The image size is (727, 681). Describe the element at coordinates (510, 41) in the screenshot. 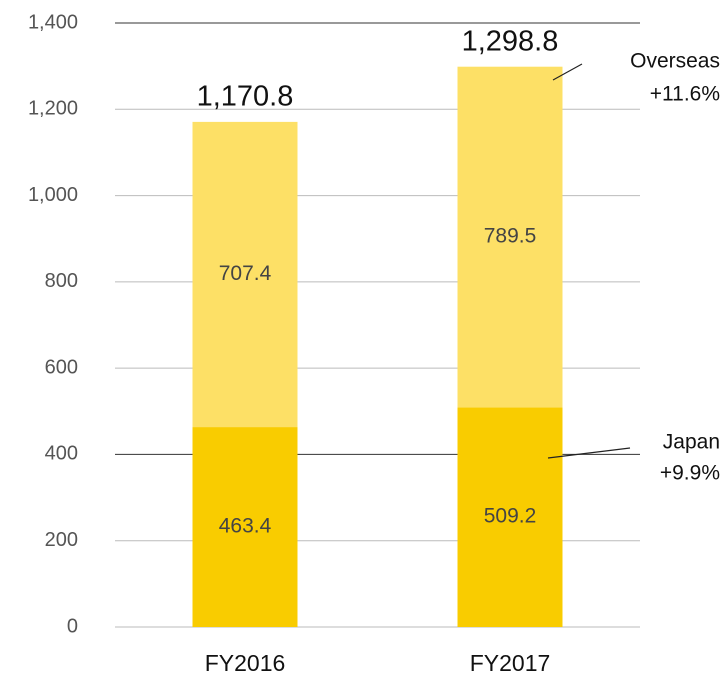

I see `total-label: 1,298.8` at that location.